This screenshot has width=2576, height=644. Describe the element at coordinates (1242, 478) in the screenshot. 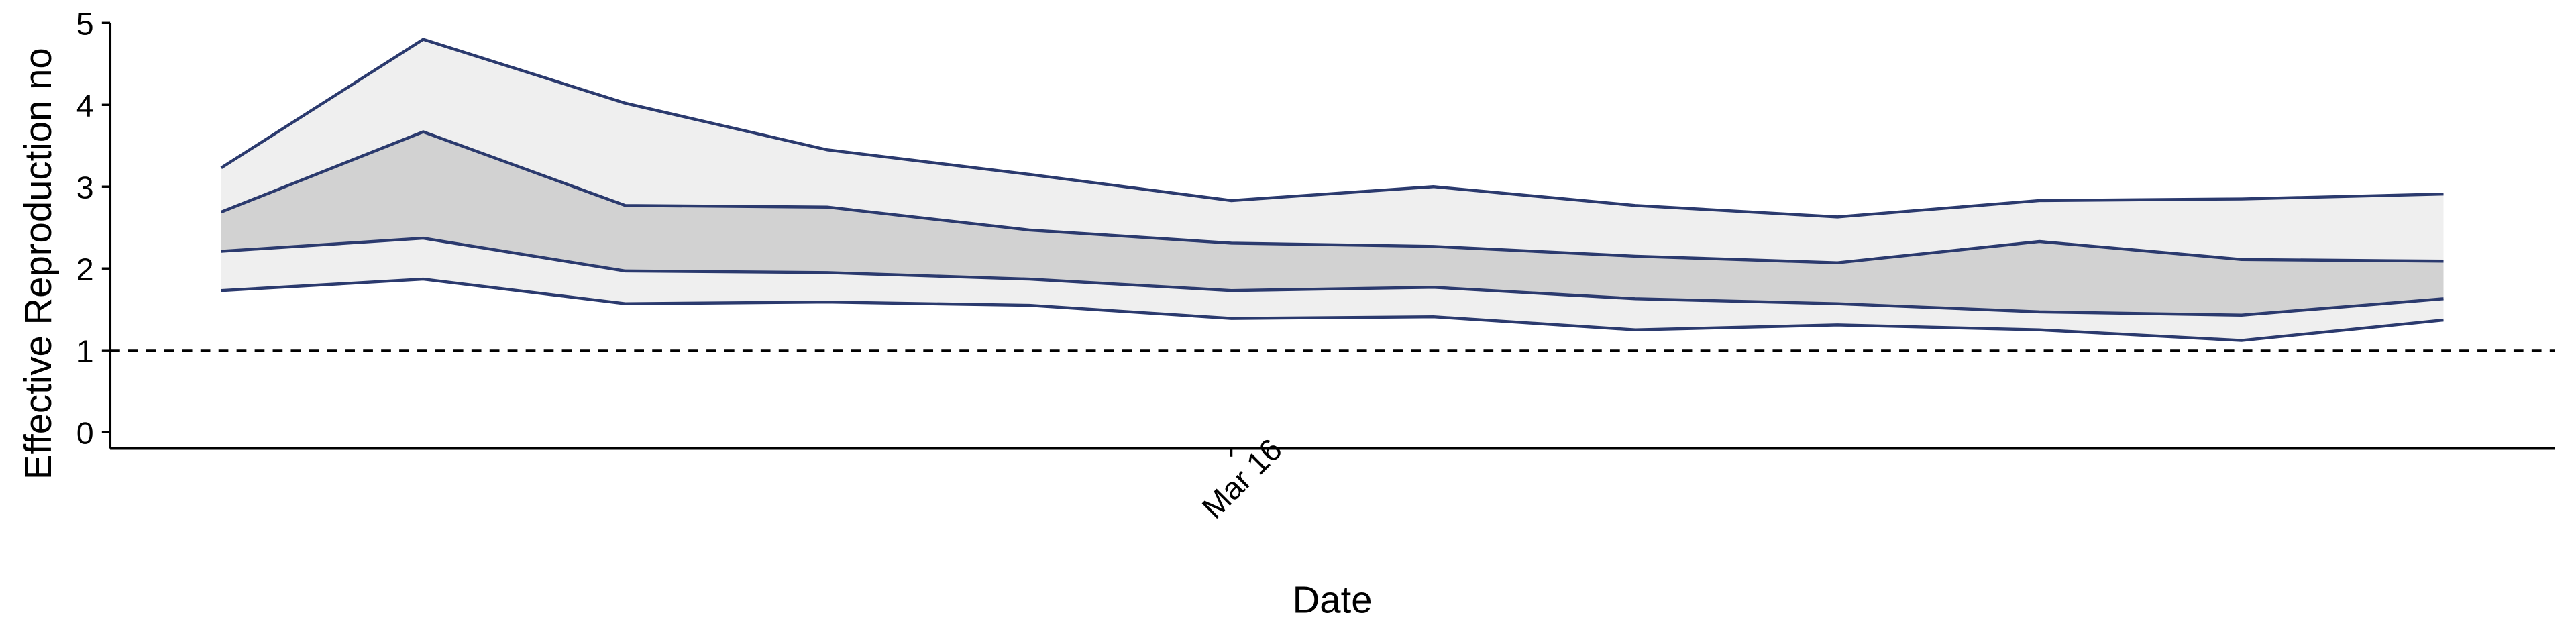

I see `x-tick-label: Mar 16` at that location.